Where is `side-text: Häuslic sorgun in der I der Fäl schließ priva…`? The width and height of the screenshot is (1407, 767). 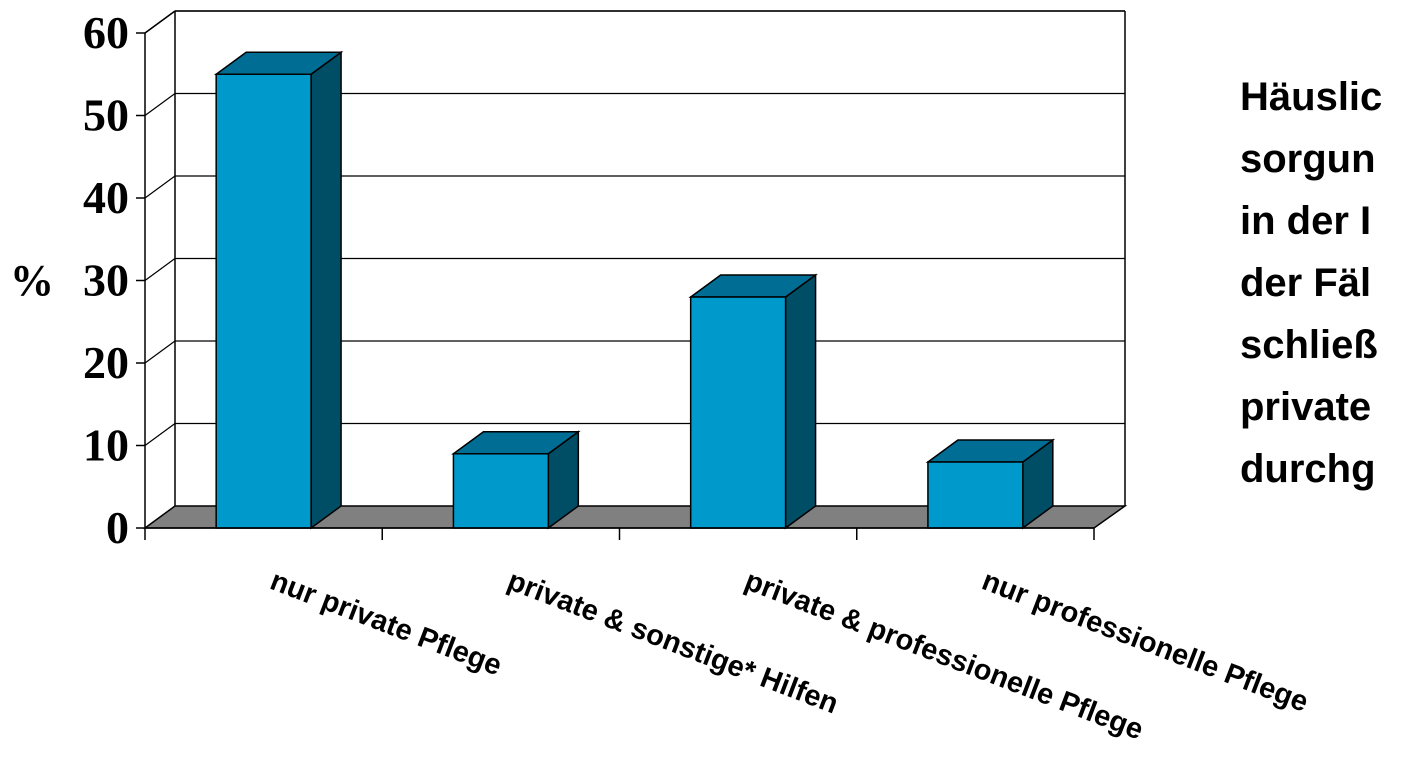 side-text: Häuslic sorgun in der I der Fäl schließ priva… is located at coordinates (1311, 283).